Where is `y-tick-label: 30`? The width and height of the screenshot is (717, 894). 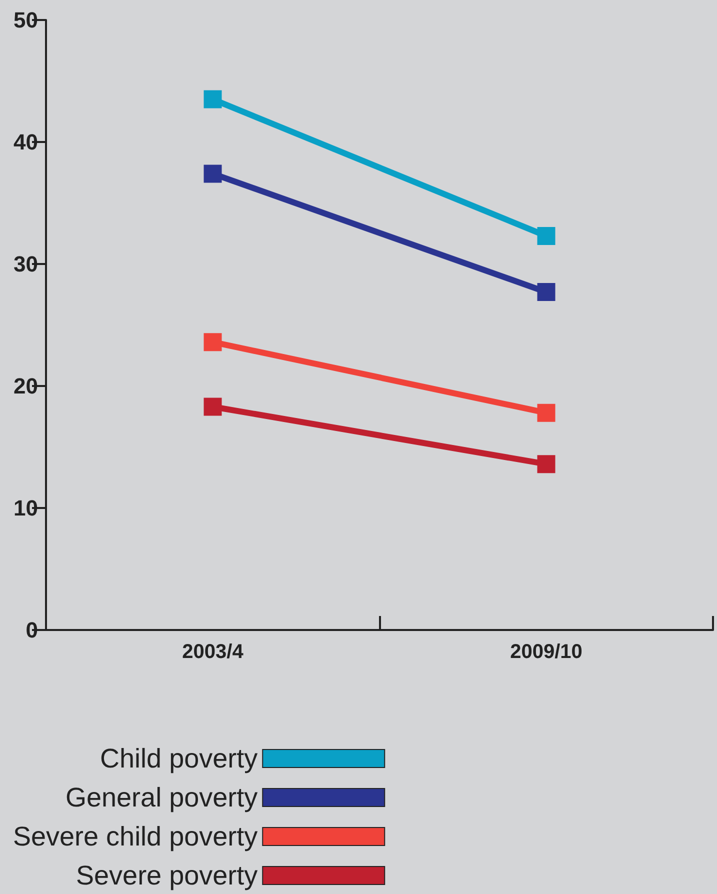 y-tick-label: 30 is located at coordinates (26, 264).